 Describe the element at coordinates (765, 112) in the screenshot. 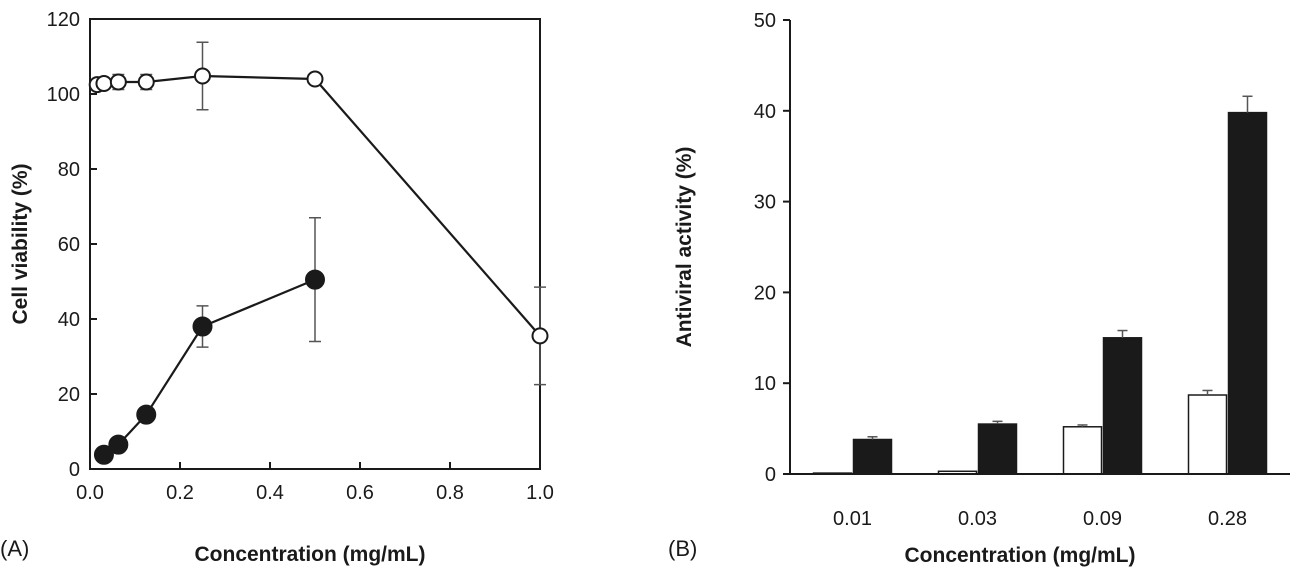

I see `panel-b-y-tick-label: 40` at that location.